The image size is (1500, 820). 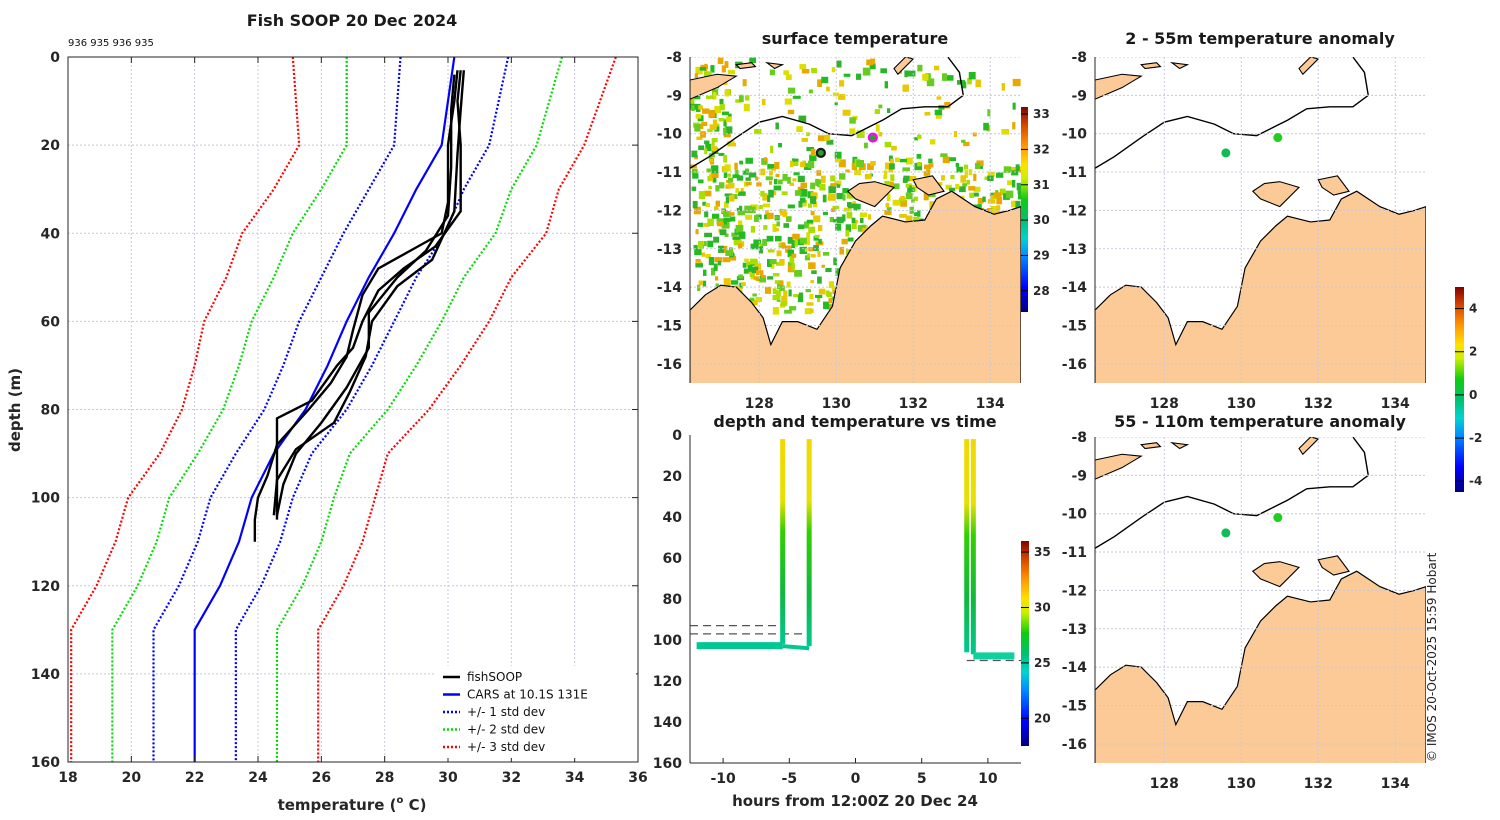 I want to click on legend-label: +/- 3 std dev, so click(x=506, y=747).